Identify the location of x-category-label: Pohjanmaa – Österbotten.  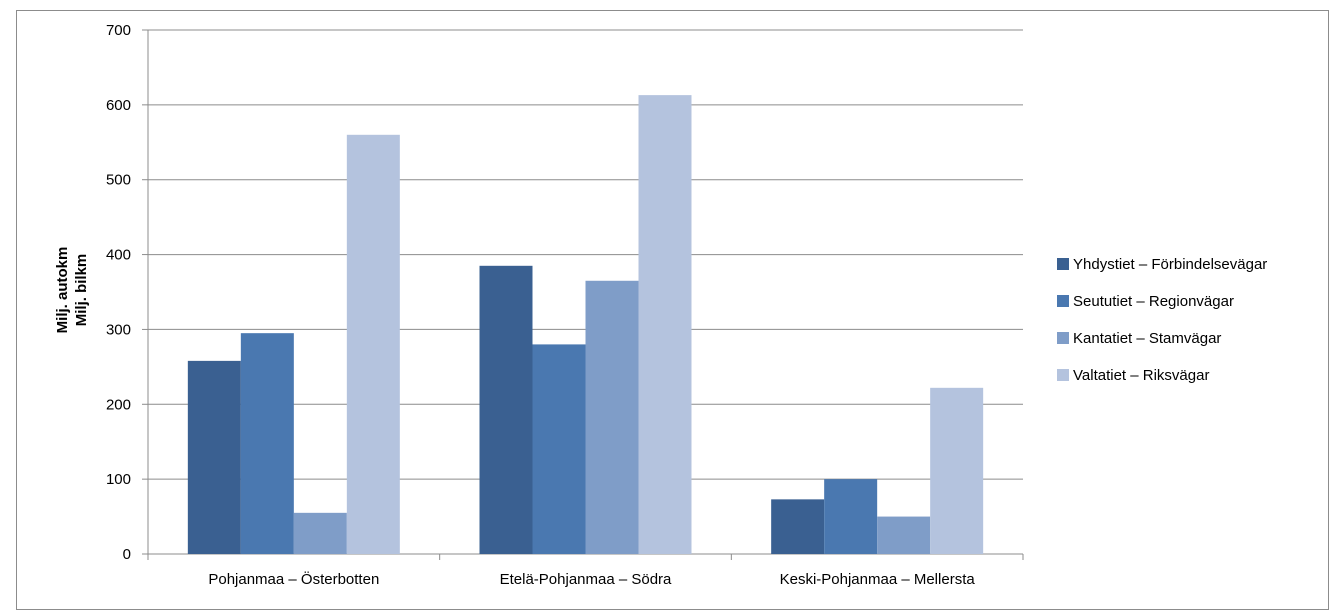
(293, 579).